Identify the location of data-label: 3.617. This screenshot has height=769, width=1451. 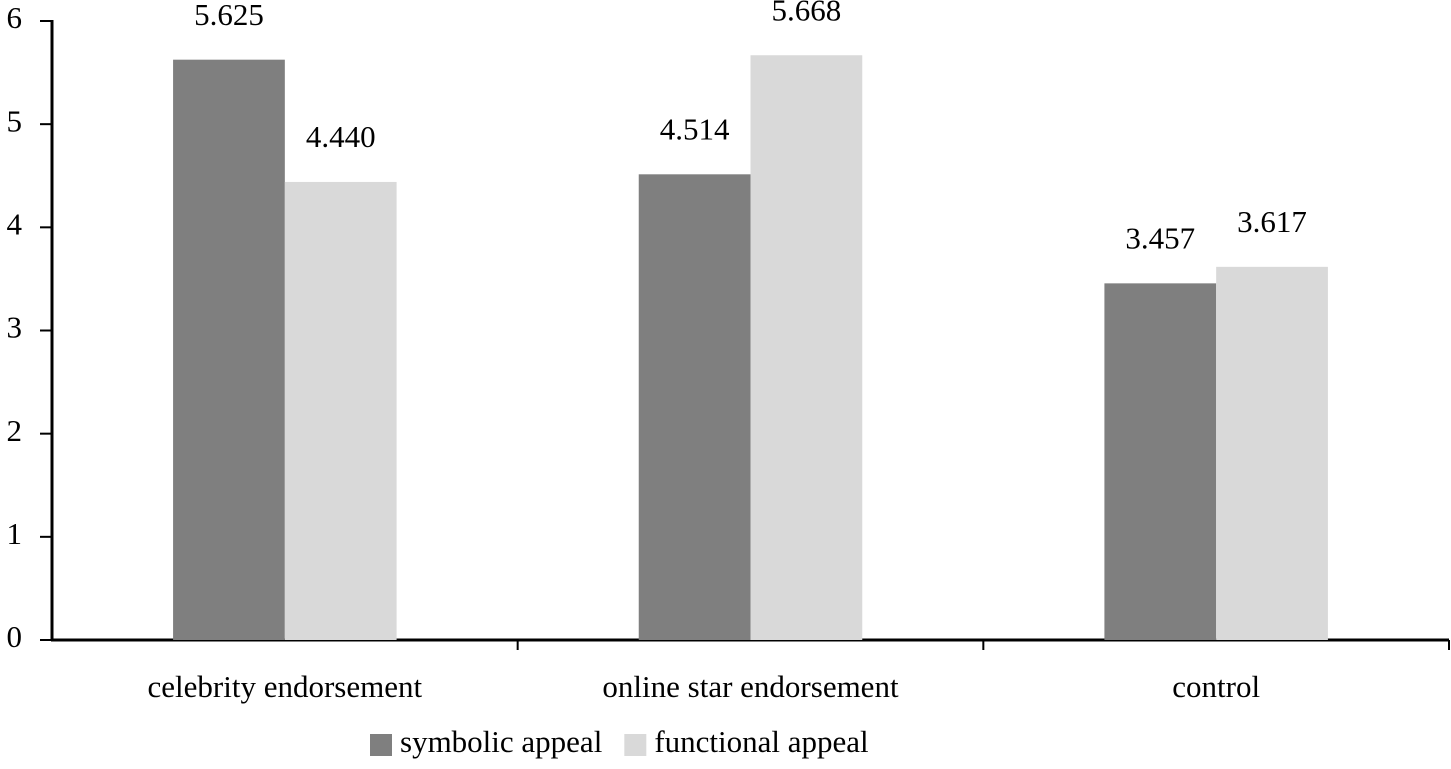
(1272, 221).